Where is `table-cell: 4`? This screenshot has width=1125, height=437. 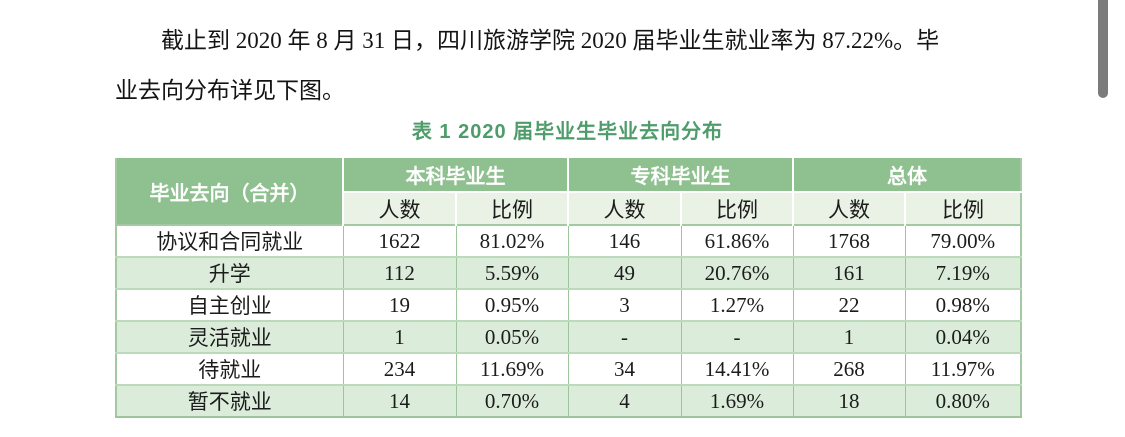 table-cell: 4 is located at coordinates (624, 400).